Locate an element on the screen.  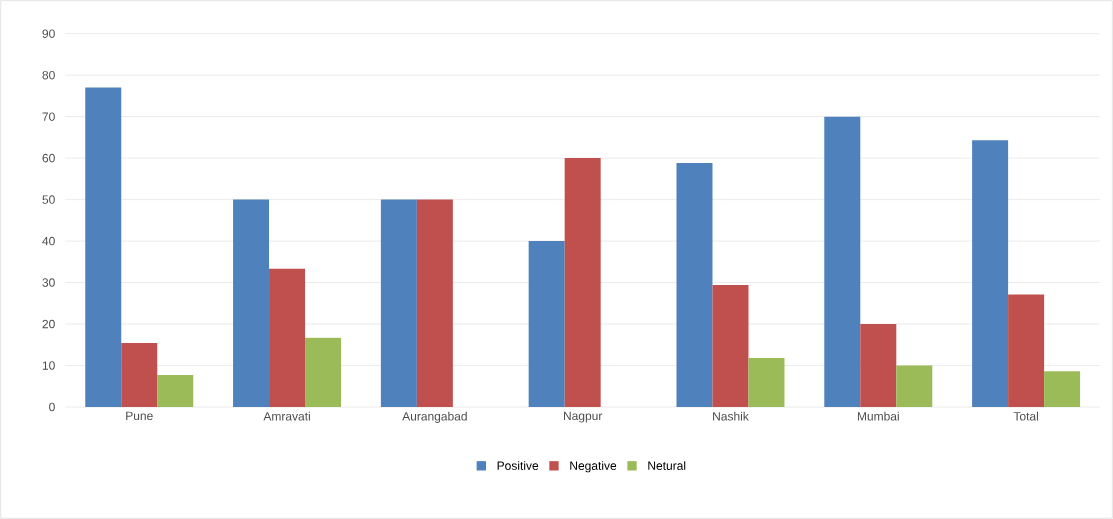
x-tick-label: Total is located at coordinates (1025, 416).